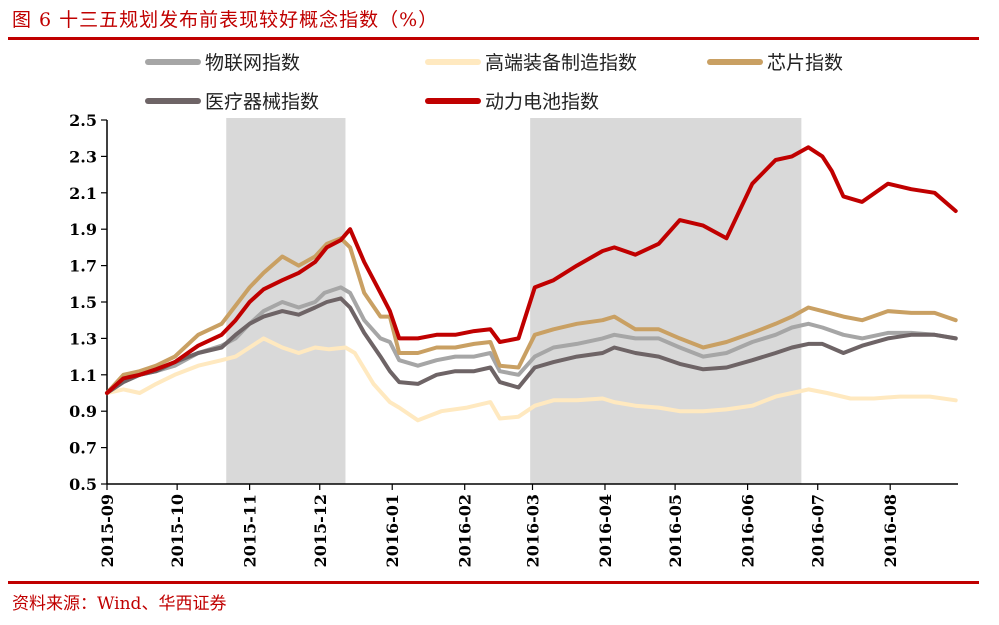 The image size is (999, 625). What do you see at coordinates (493, 582) in the screenshot?
I see `footer-rule` at bounding box center [493, 582].